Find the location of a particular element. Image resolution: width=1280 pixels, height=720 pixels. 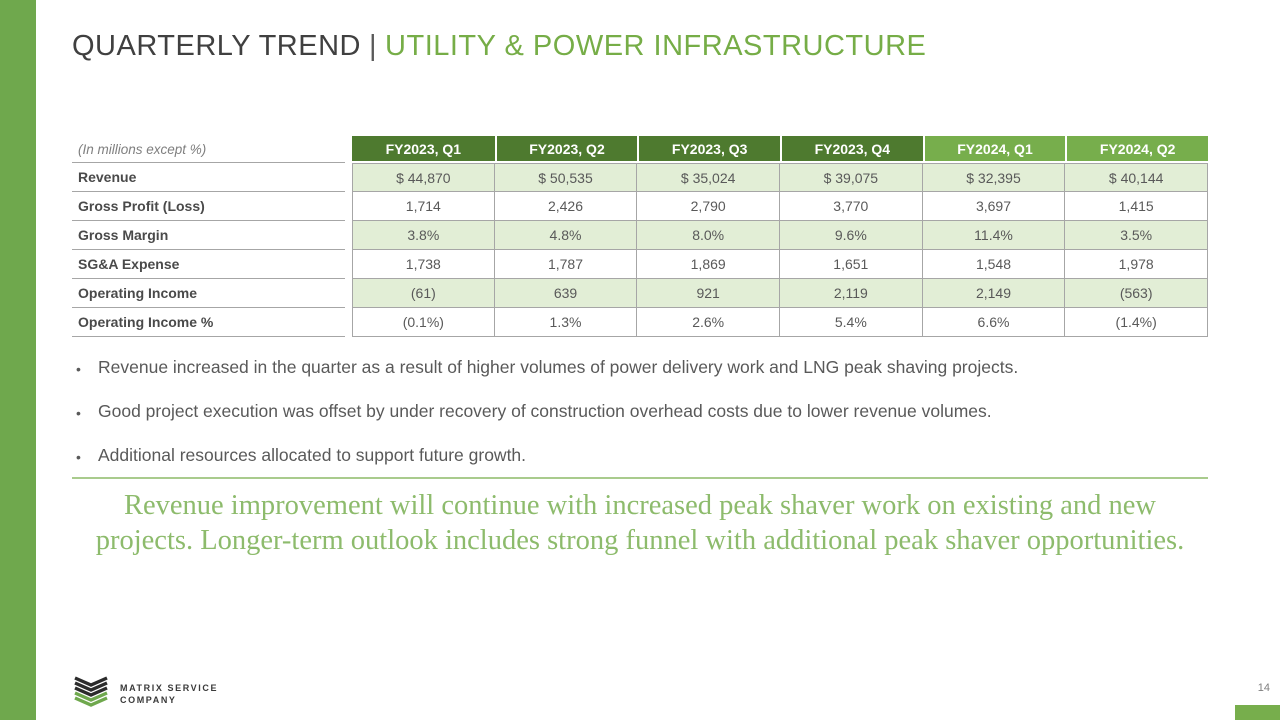

table-row-label: Gross Margin is located at coordinates (208, 235).